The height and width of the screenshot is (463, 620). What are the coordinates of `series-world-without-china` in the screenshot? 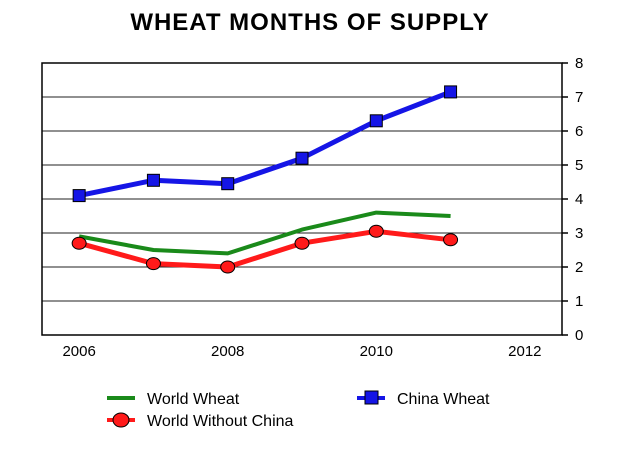 It's located at (265, 249).